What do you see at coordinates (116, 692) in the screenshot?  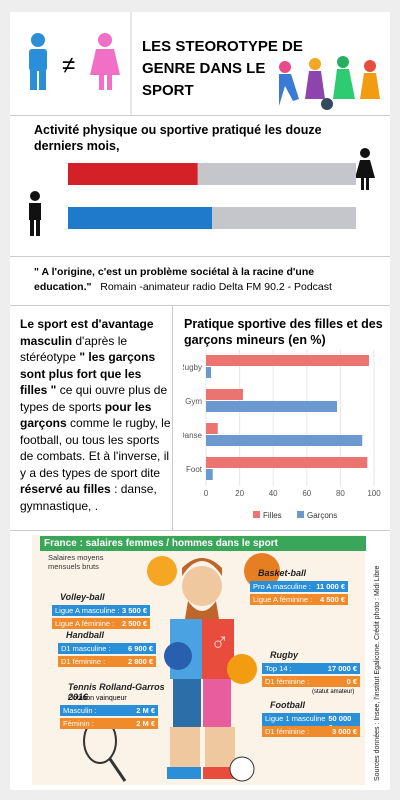 I see `sport-name: Tennis Rolland-Garros 2016` at bounding box center [116, 692].